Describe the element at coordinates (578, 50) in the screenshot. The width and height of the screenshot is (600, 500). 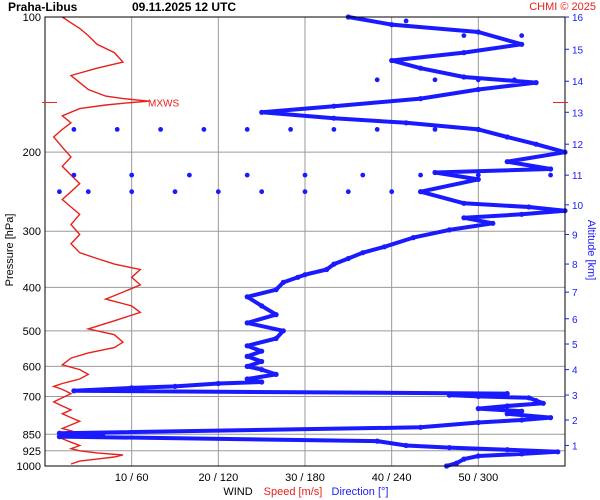
I see `altitude-tick-label: 15` at that location.